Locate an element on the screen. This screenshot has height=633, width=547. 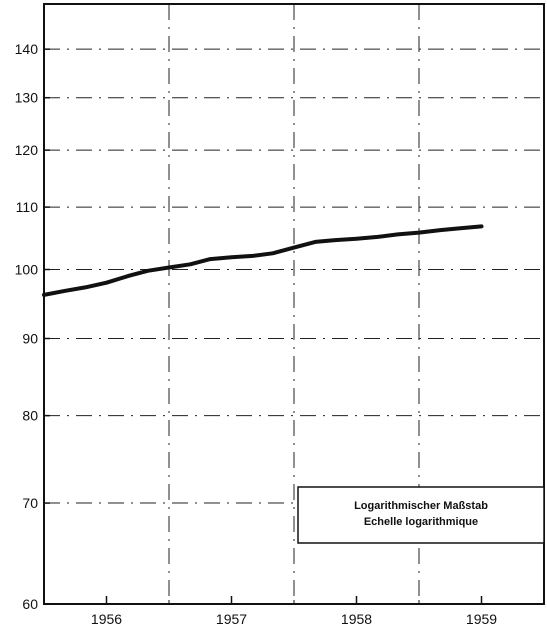
x-axis-ticks: 1956 1957 1958 1959 is located at coordinates (318, 611).